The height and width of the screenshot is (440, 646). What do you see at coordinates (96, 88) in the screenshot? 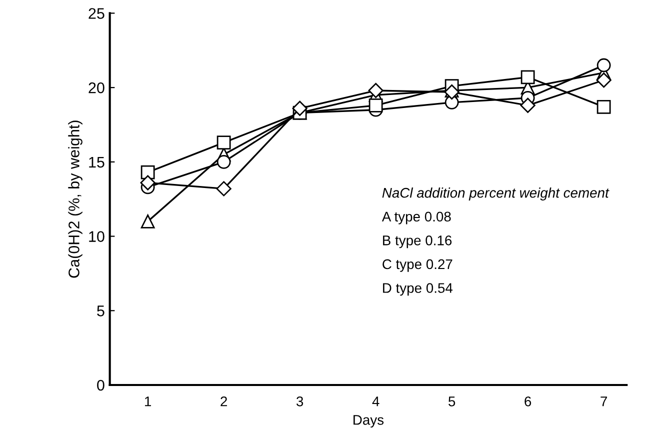
I see `y-tick-label: 20` at bounding box center [96, 88].